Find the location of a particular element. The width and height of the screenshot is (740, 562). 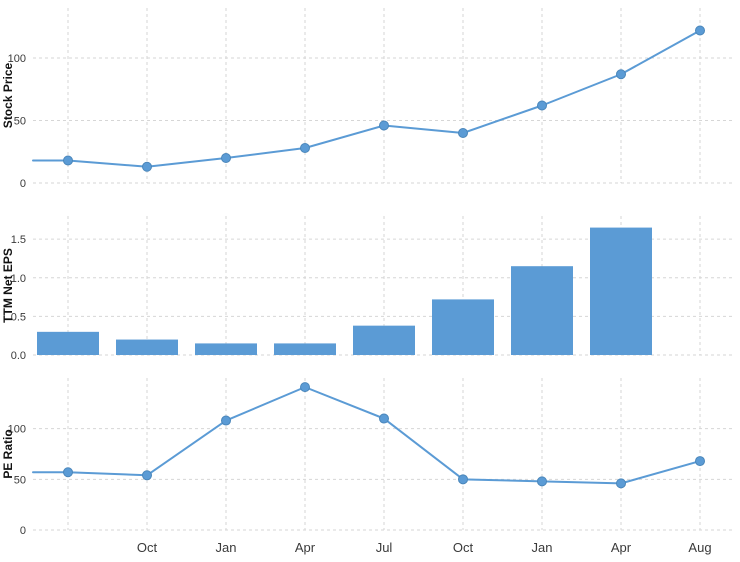

x-tick-label: Aug is located at coordinates (699, 547).